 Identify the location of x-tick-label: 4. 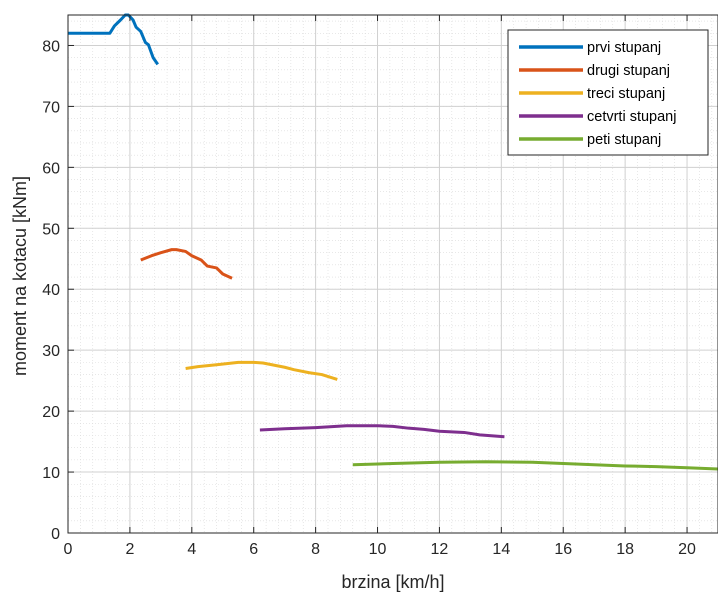
(191, 549).